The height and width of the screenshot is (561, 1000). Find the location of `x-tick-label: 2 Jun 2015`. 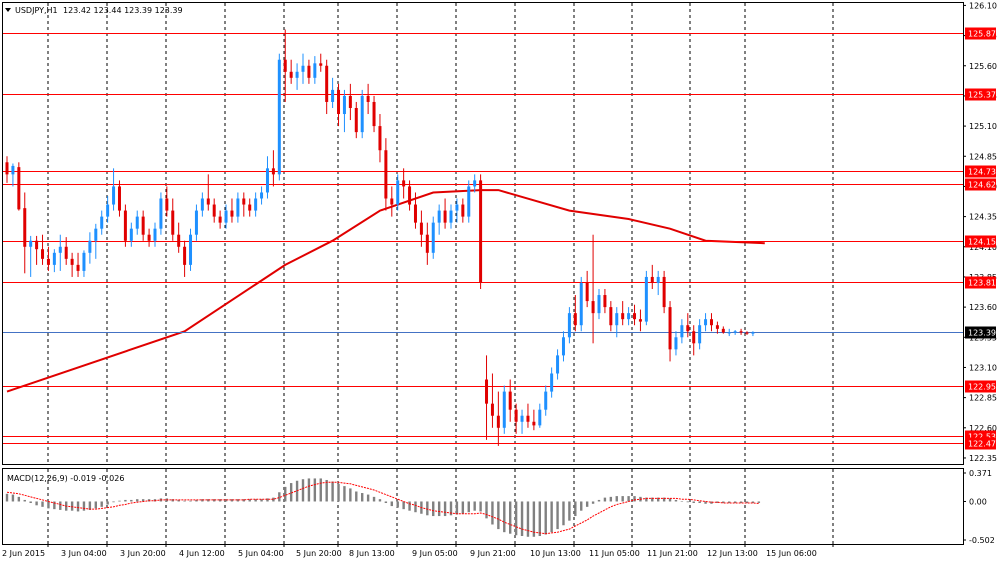

x-tick-label: 2 Jun 2015 is located at coordinates (23, 553).